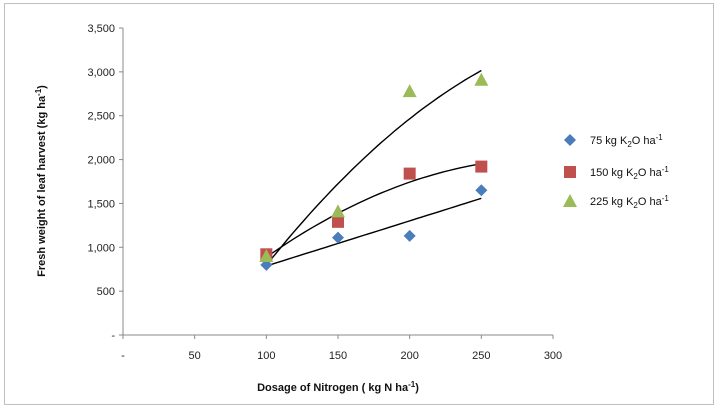 This screenshot has width=718, height=409. Describe the element at coordinates (481, 356) in the screenshot. I see `x-tick-label: 250` at that location.